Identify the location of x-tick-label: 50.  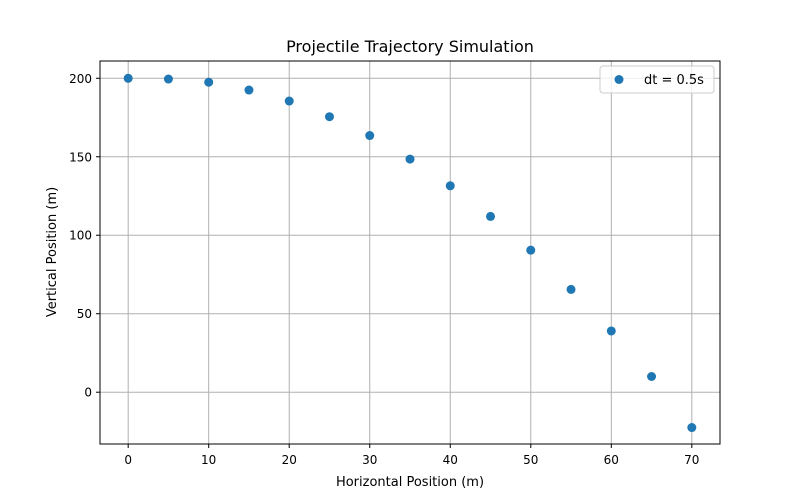
(530, 460).